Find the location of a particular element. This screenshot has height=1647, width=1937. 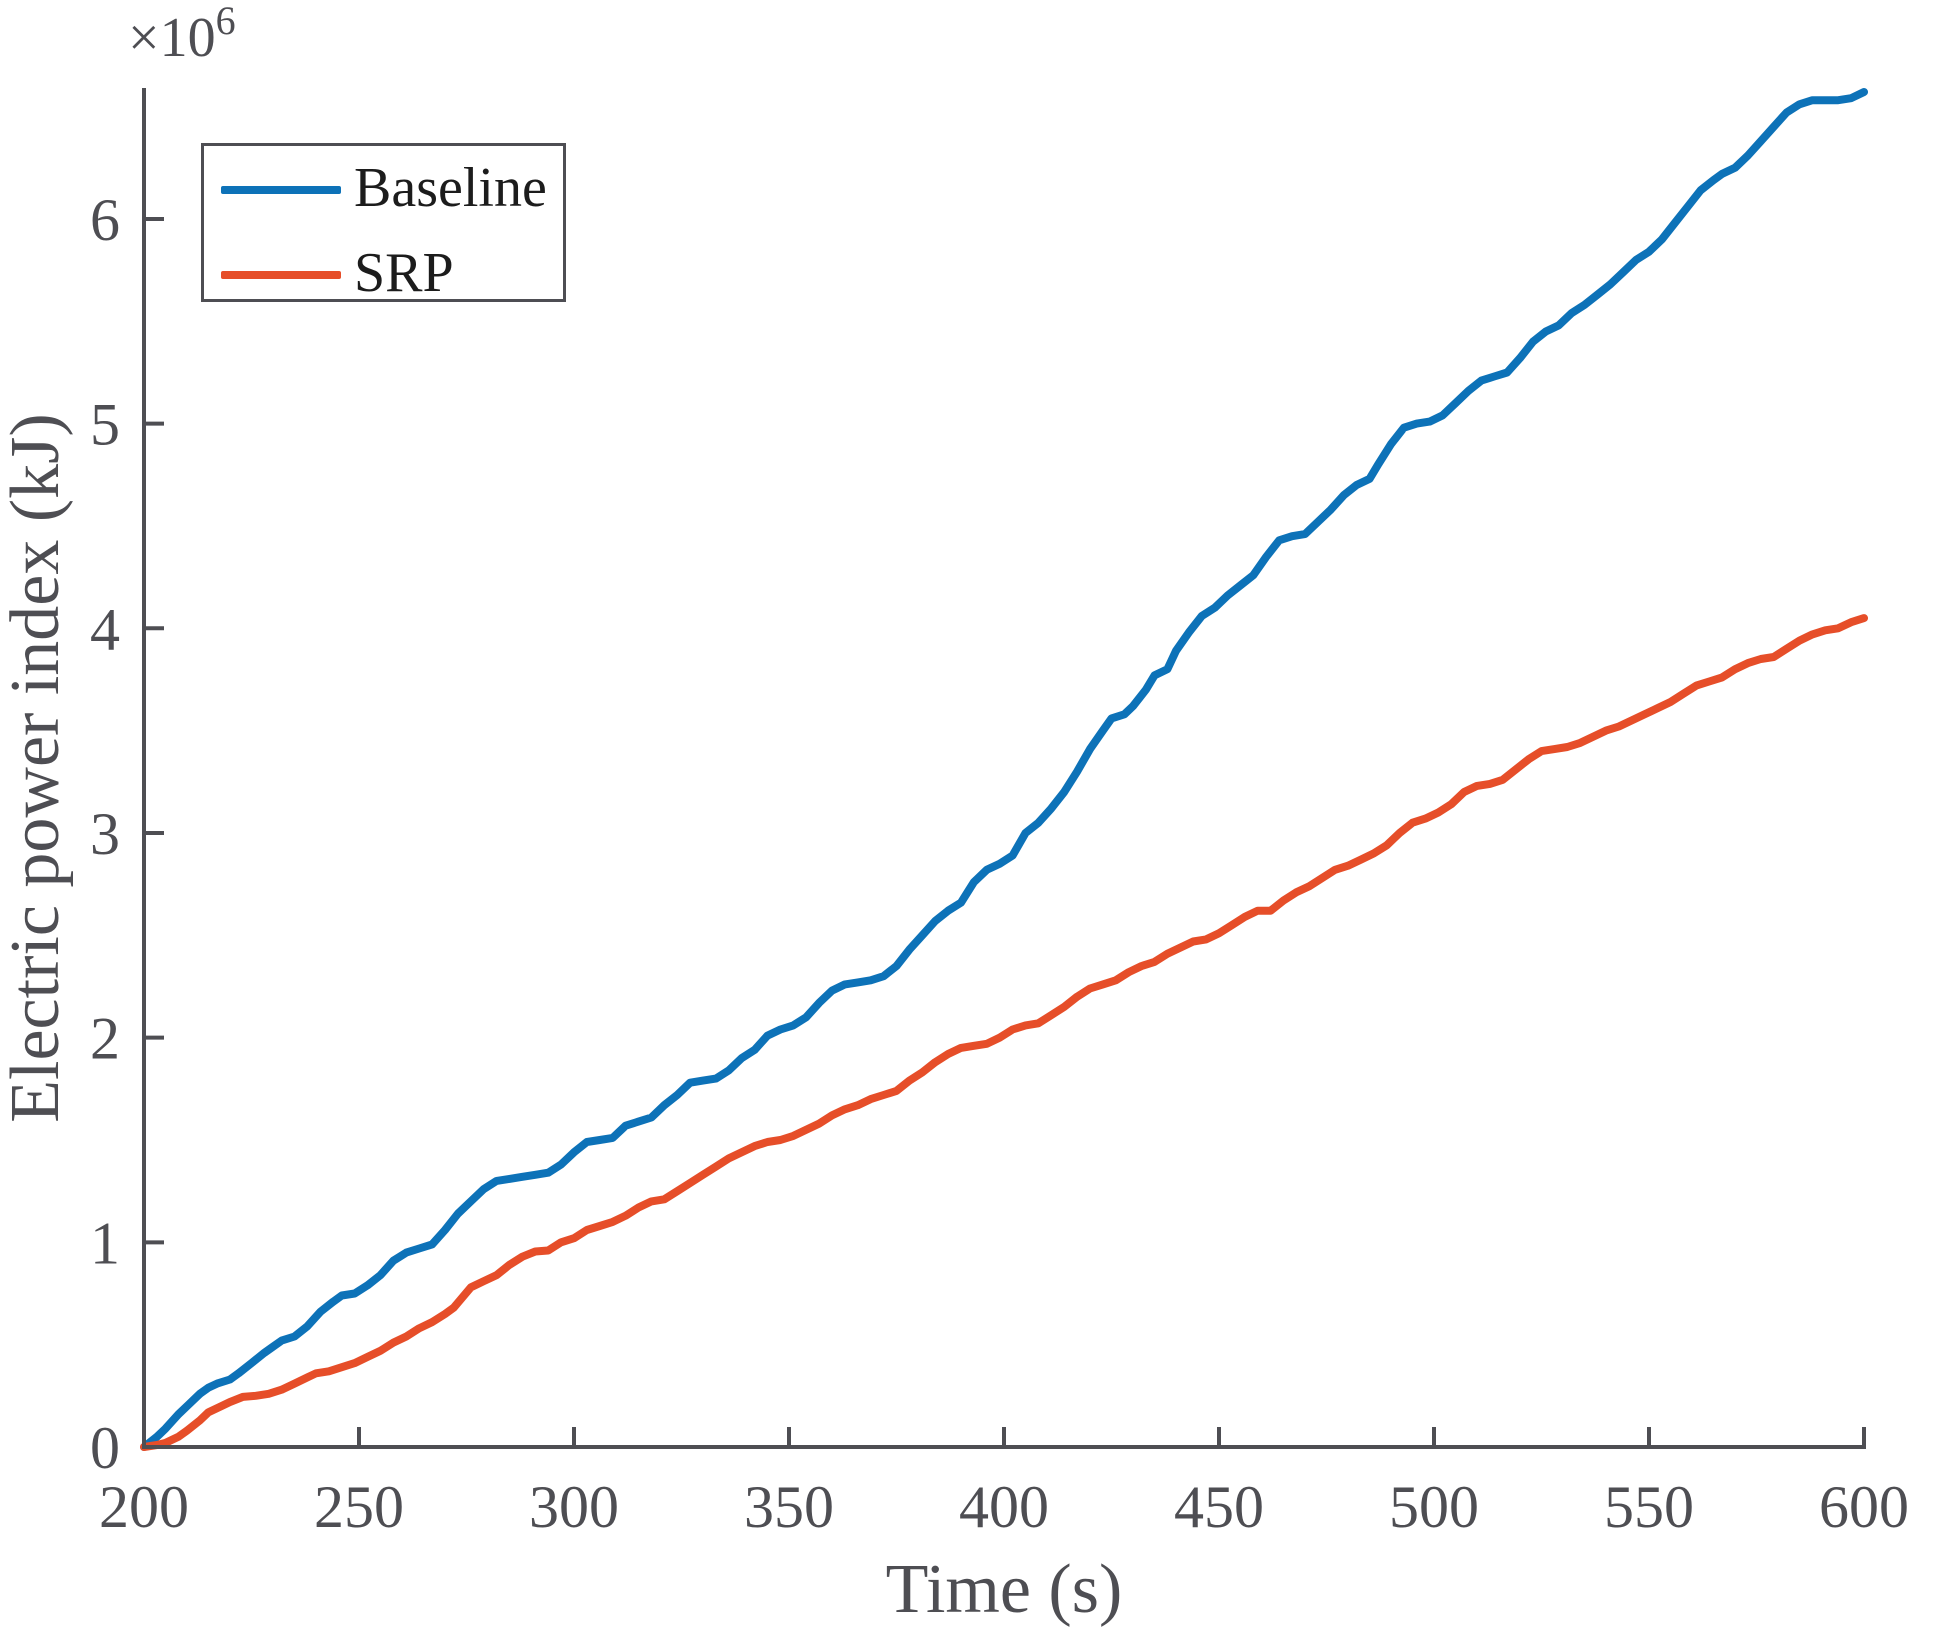

y-ticks: 0 1 2 3 4 5 6 is located at coordinates (127, 834).